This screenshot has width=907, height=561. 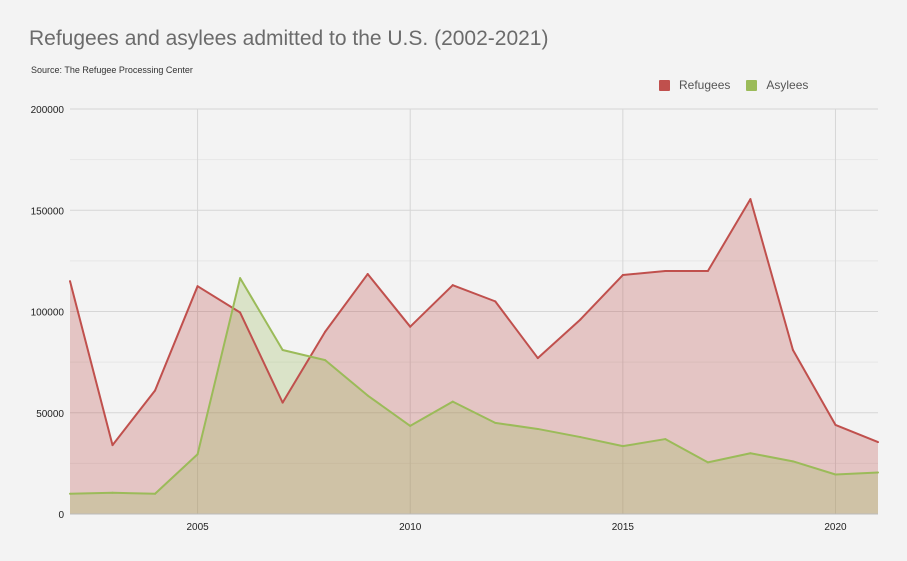 What do you see at coordinates (325, 331) in the screenshot?
I see `point-refugees-2008` at bounding box center [325, 331].